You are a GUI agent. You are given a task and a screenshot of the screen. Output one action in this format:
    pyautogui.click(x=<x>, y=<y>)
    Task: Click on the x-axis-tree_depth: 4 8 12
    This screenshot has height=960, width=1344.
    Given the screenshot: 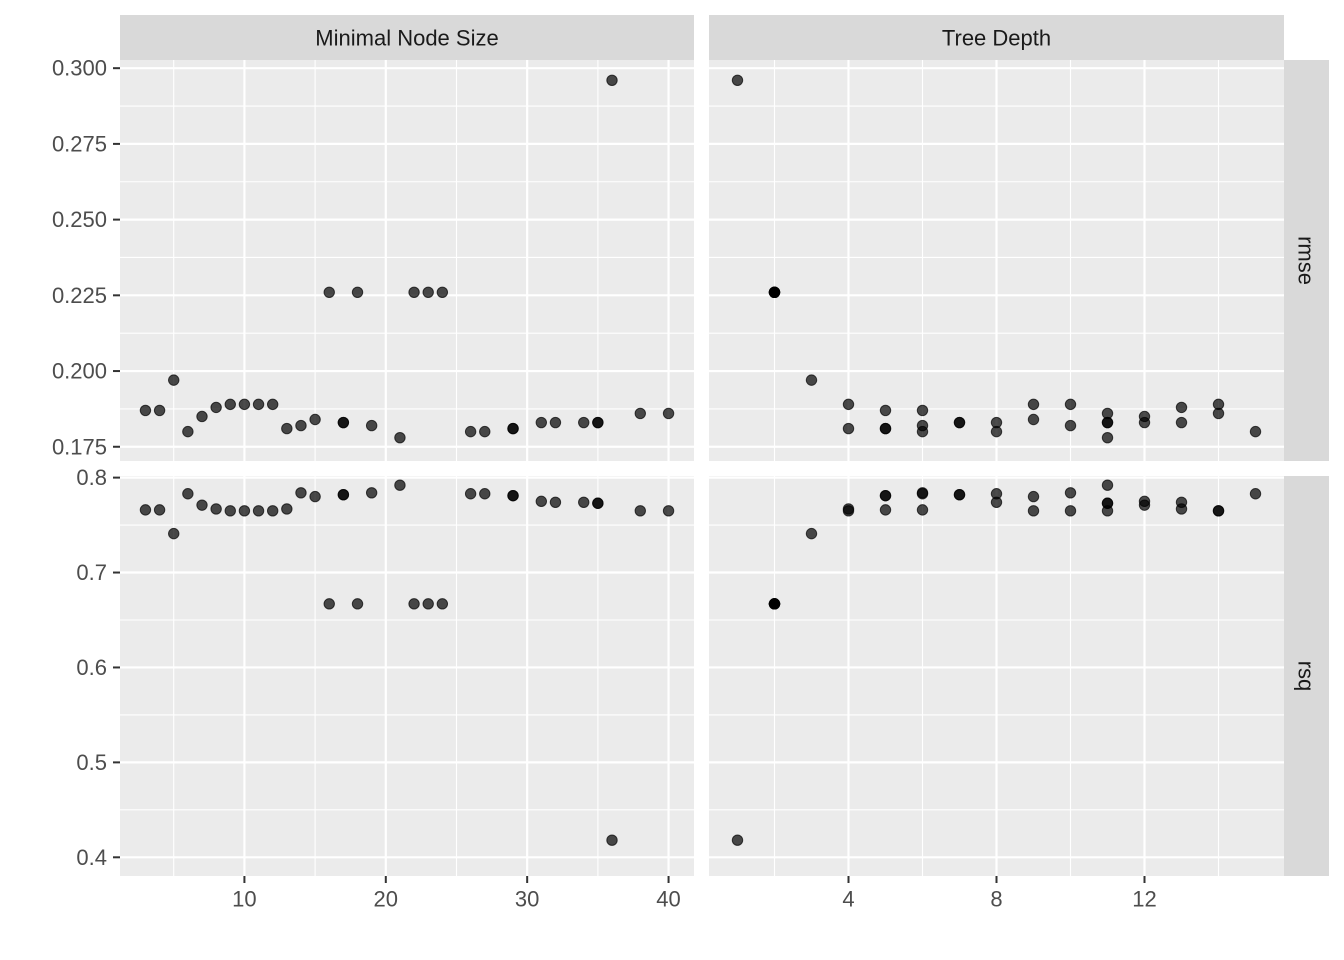 What is the action you would take?
    pyautogui.click(x=999, y=894)
    